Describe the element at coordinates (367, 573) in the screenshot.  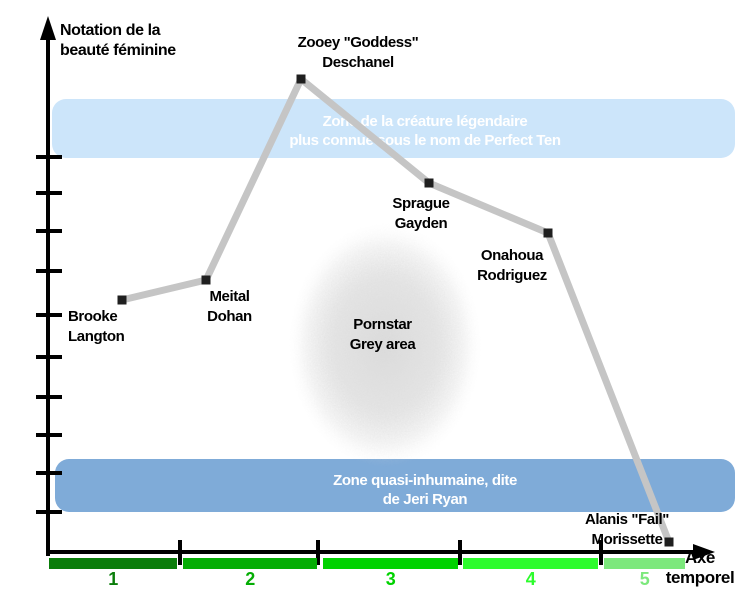
I see `x-segments-group: 1 2 3 4 5` at that location.